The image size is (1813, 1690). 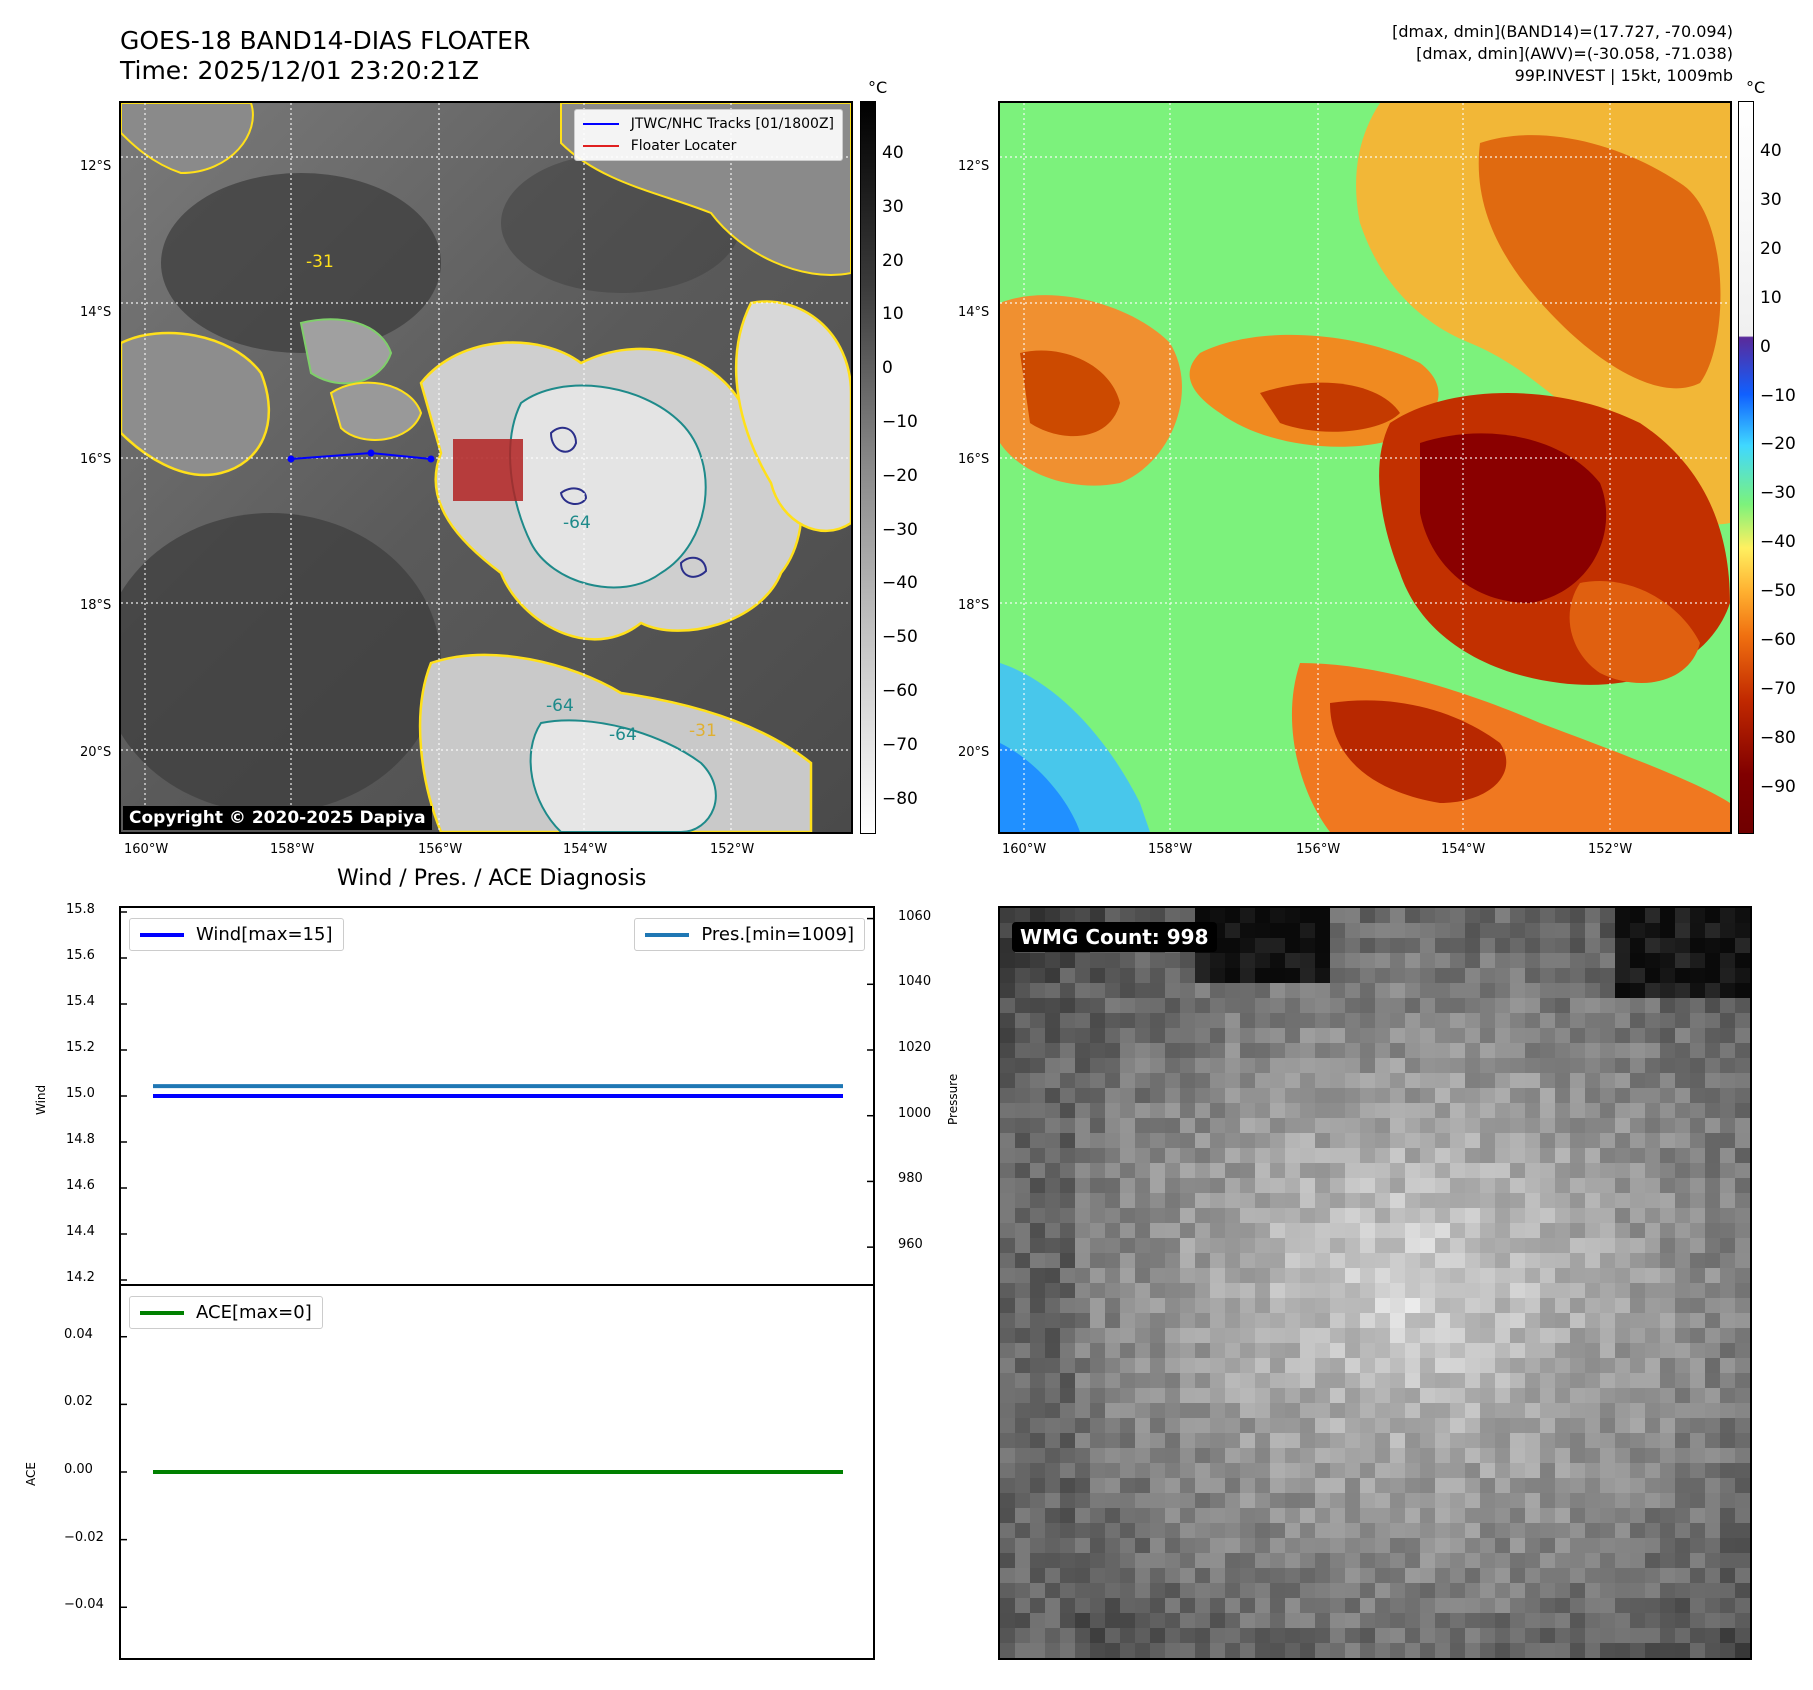 What do you see at coordinates (893, 206) in the screenshot?
I see `ir-colorbar-tick: 30` at bounding box center [893, 206].